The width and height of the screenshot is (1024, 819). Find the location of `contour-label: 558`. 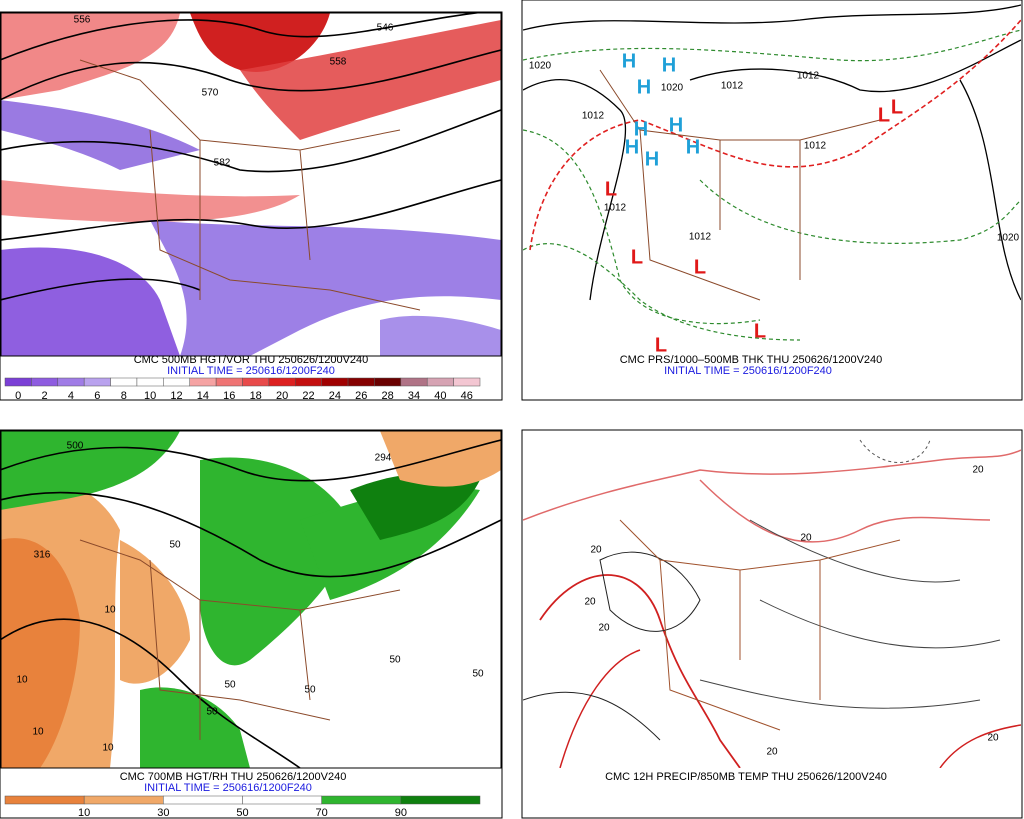

contour-label: 558 is located at coordinates (338, 62).